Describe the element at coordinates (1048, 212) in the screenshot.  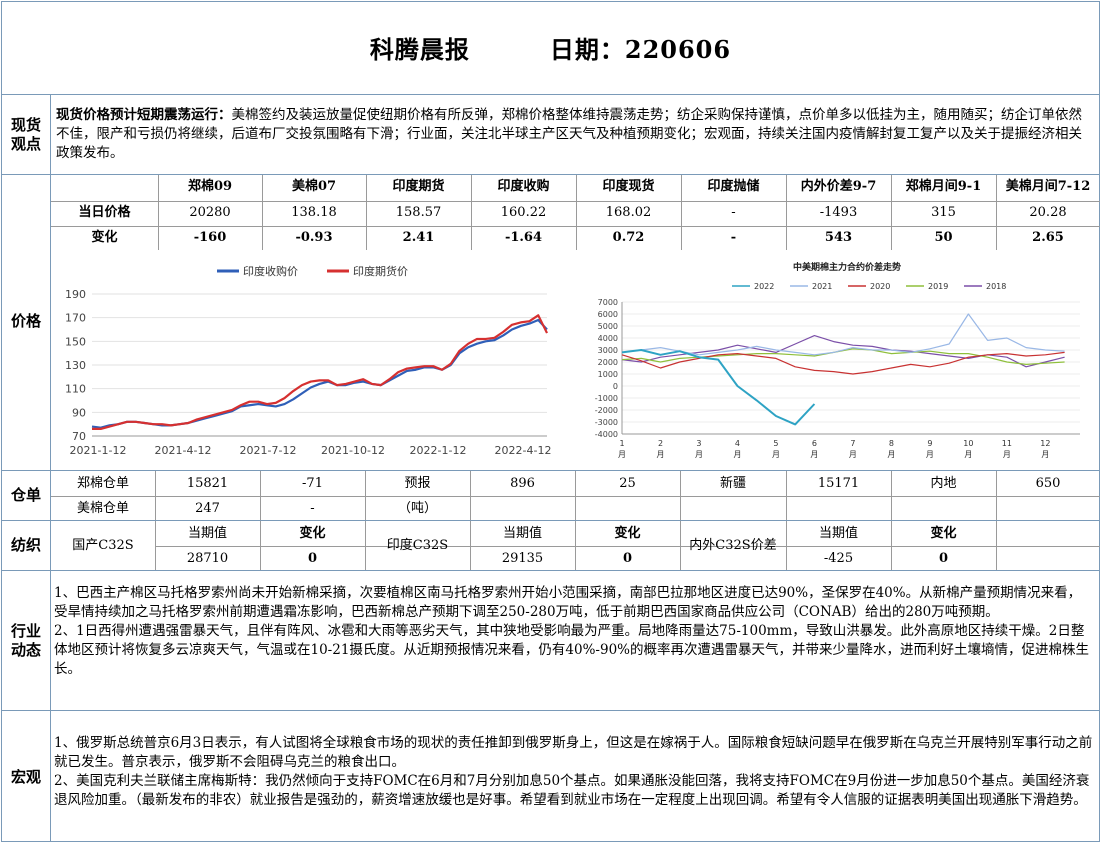
I see `price-value: 20.28` at that location.